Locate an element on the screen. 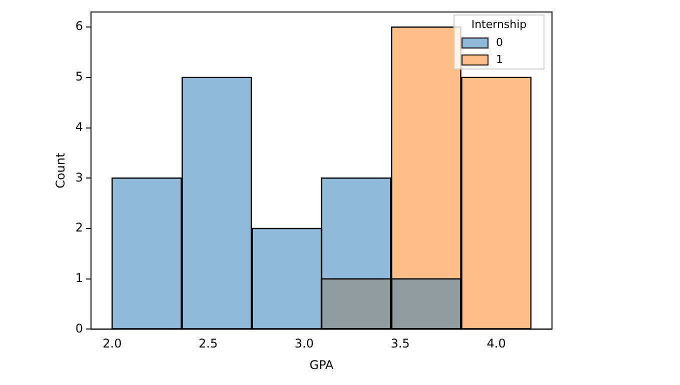 Image resolution: width=680 pixels, height=385 pixels. y-tick-label: 2 is located at coordinates (79, 227).